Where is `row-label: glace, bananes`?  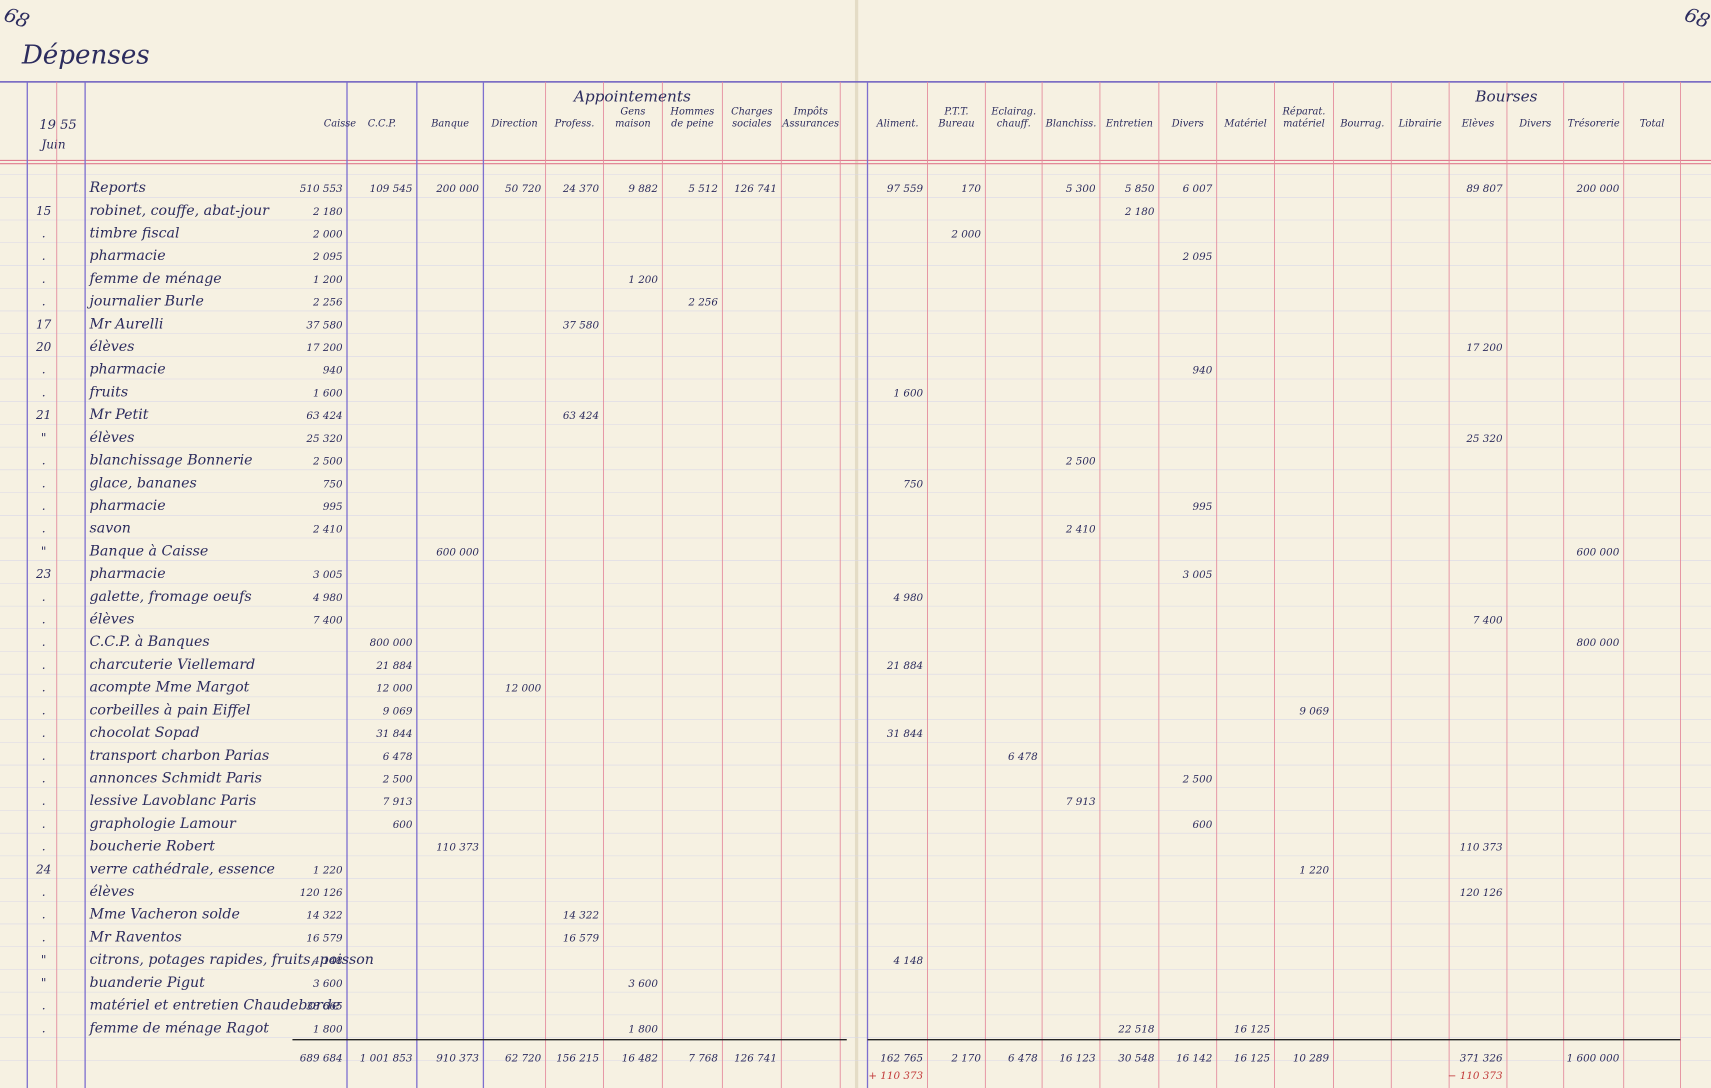
row-label: glace, bananes is located at coordinates (142, 483).